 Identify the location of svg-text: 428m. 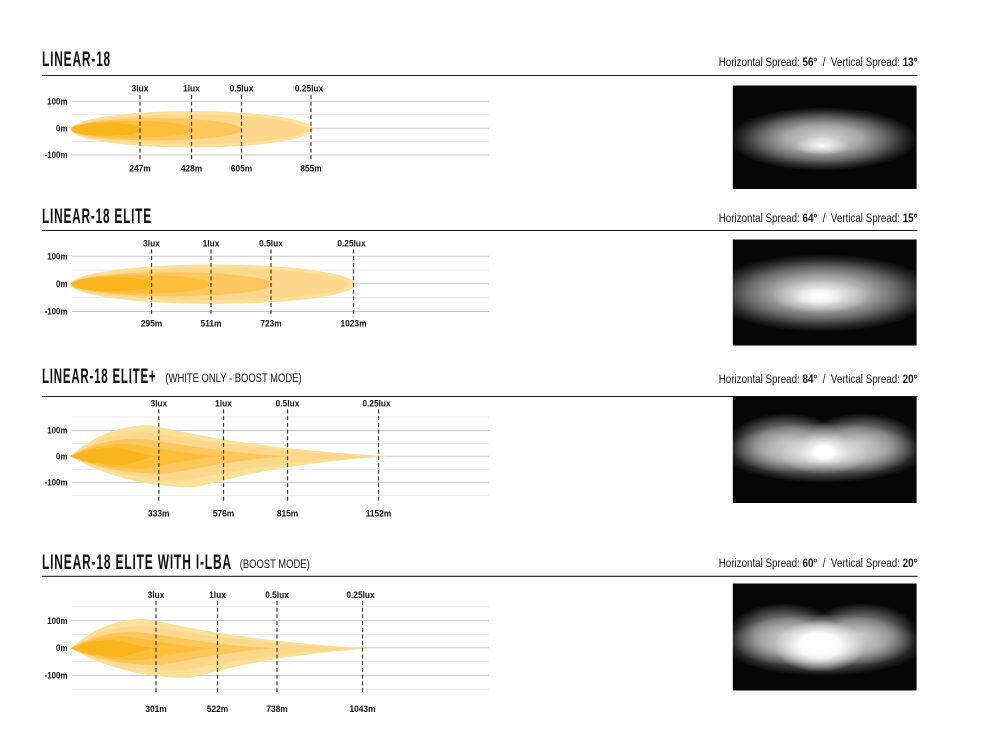
(191, 168).